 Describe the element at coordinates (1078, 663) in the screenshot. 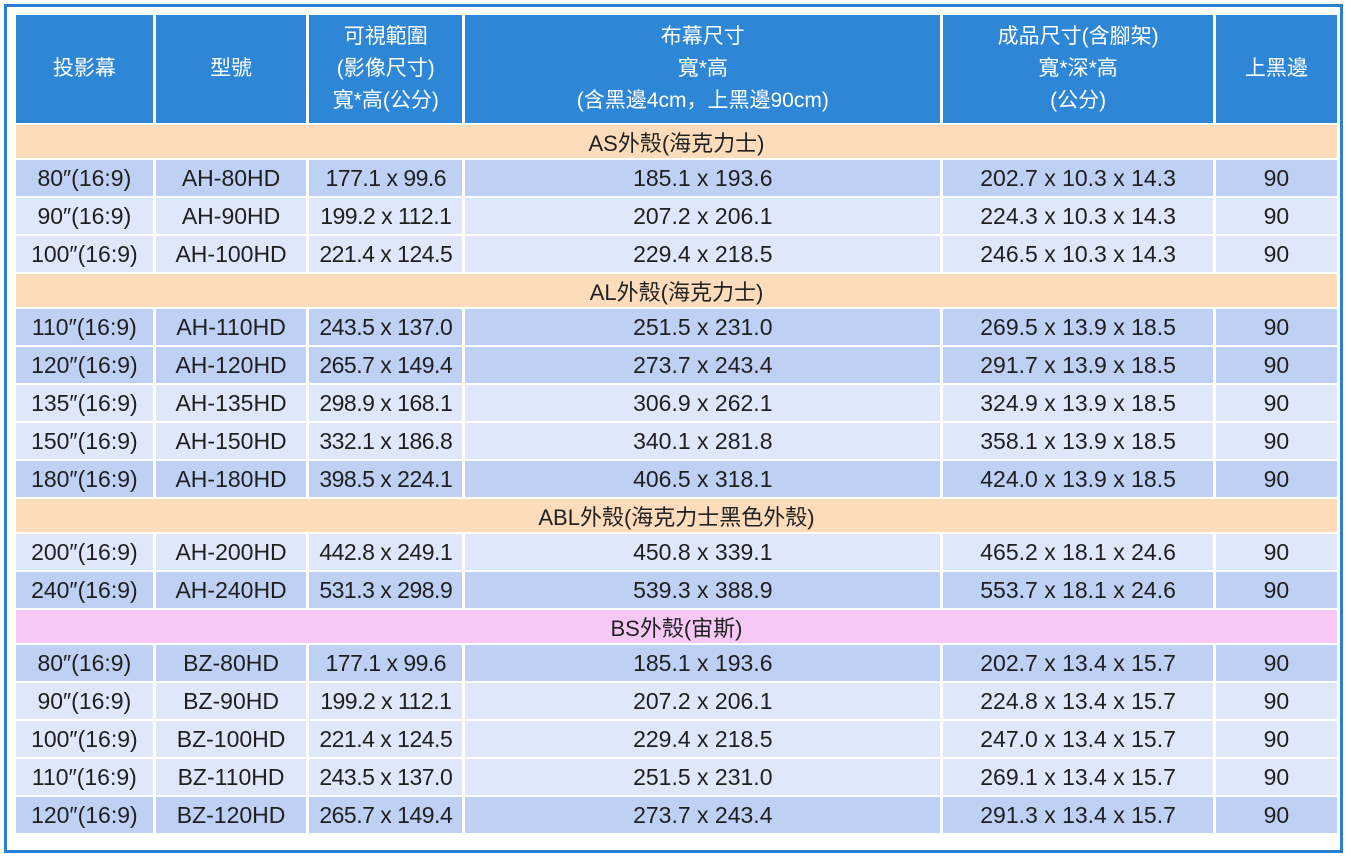

I see `cell-product: 202.7 x 13.4 x 15.7` at that location.